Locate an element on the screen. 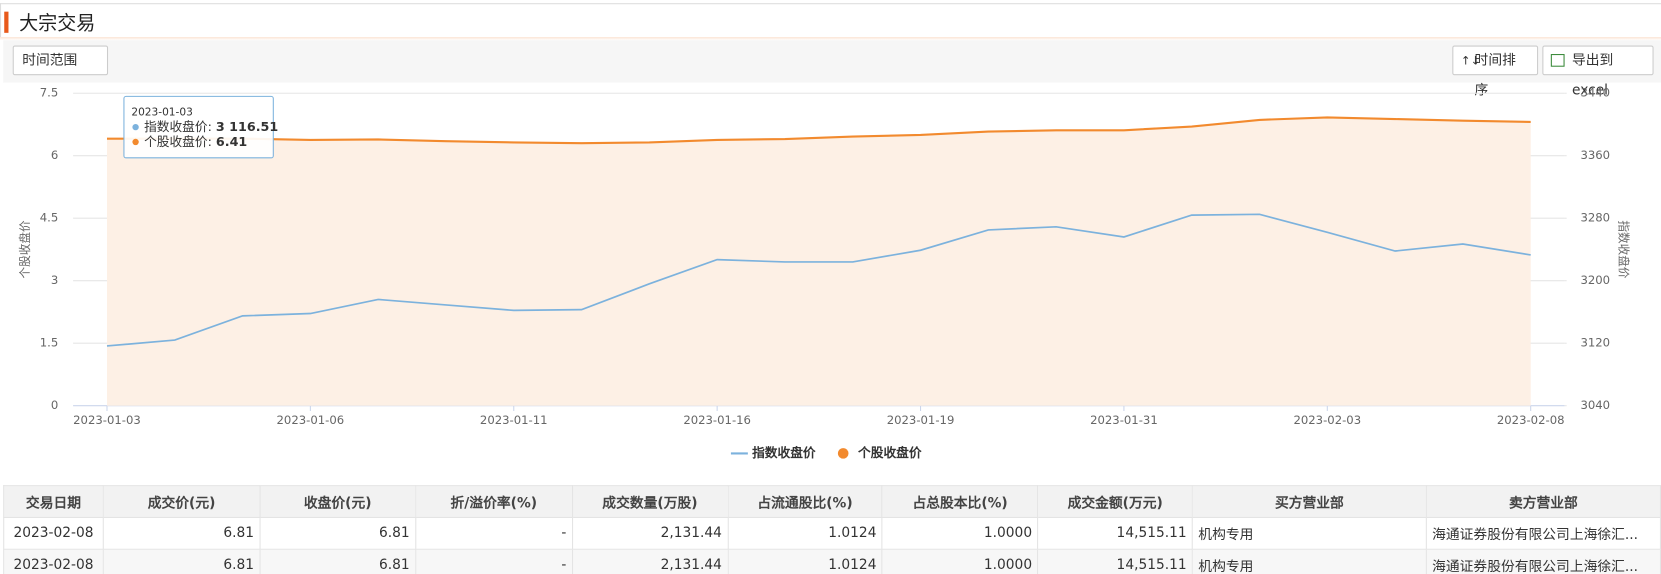 Image resolution: width=1661 pixels, height=574 pixels. tooltip-series-name: 指数收盘价 is located at coordinates (176, 126).